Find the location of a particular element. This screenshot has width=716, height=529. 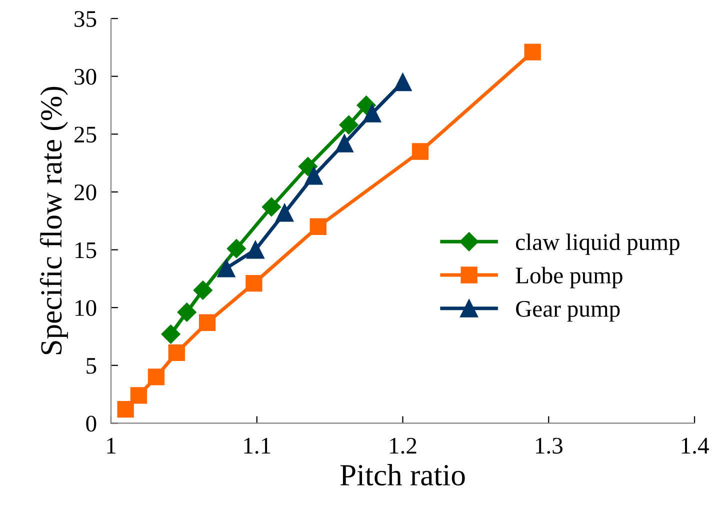

x-tick-label: 1 is located at coordinates (111, 446).